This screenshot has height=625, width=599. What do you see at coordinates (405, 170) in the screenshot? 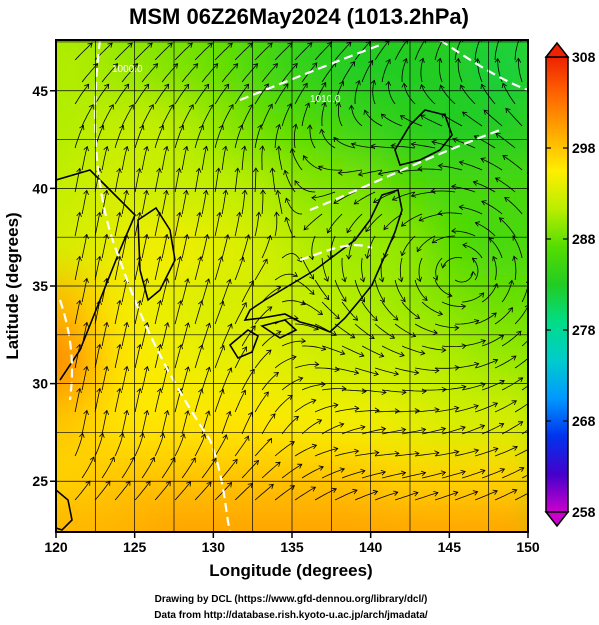
I see `isobar-east` at bounding box center [405, 170].